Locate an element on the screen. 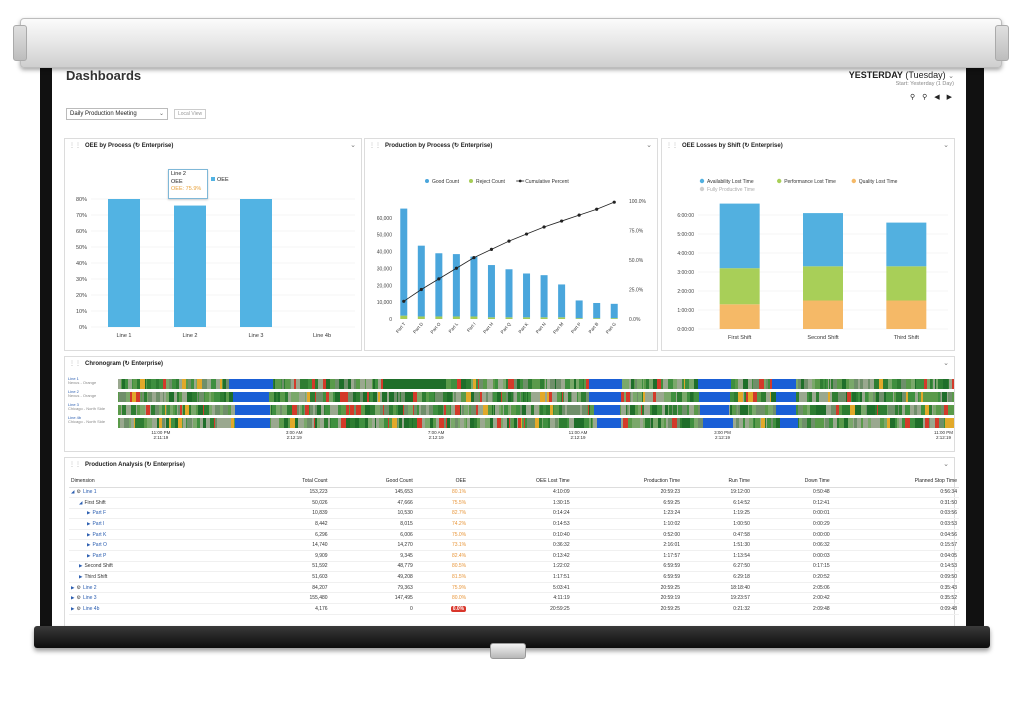 The height and width of the screenshot is (709, 1024). dimension-label: Line 1 is located at coordinates (89, 492).